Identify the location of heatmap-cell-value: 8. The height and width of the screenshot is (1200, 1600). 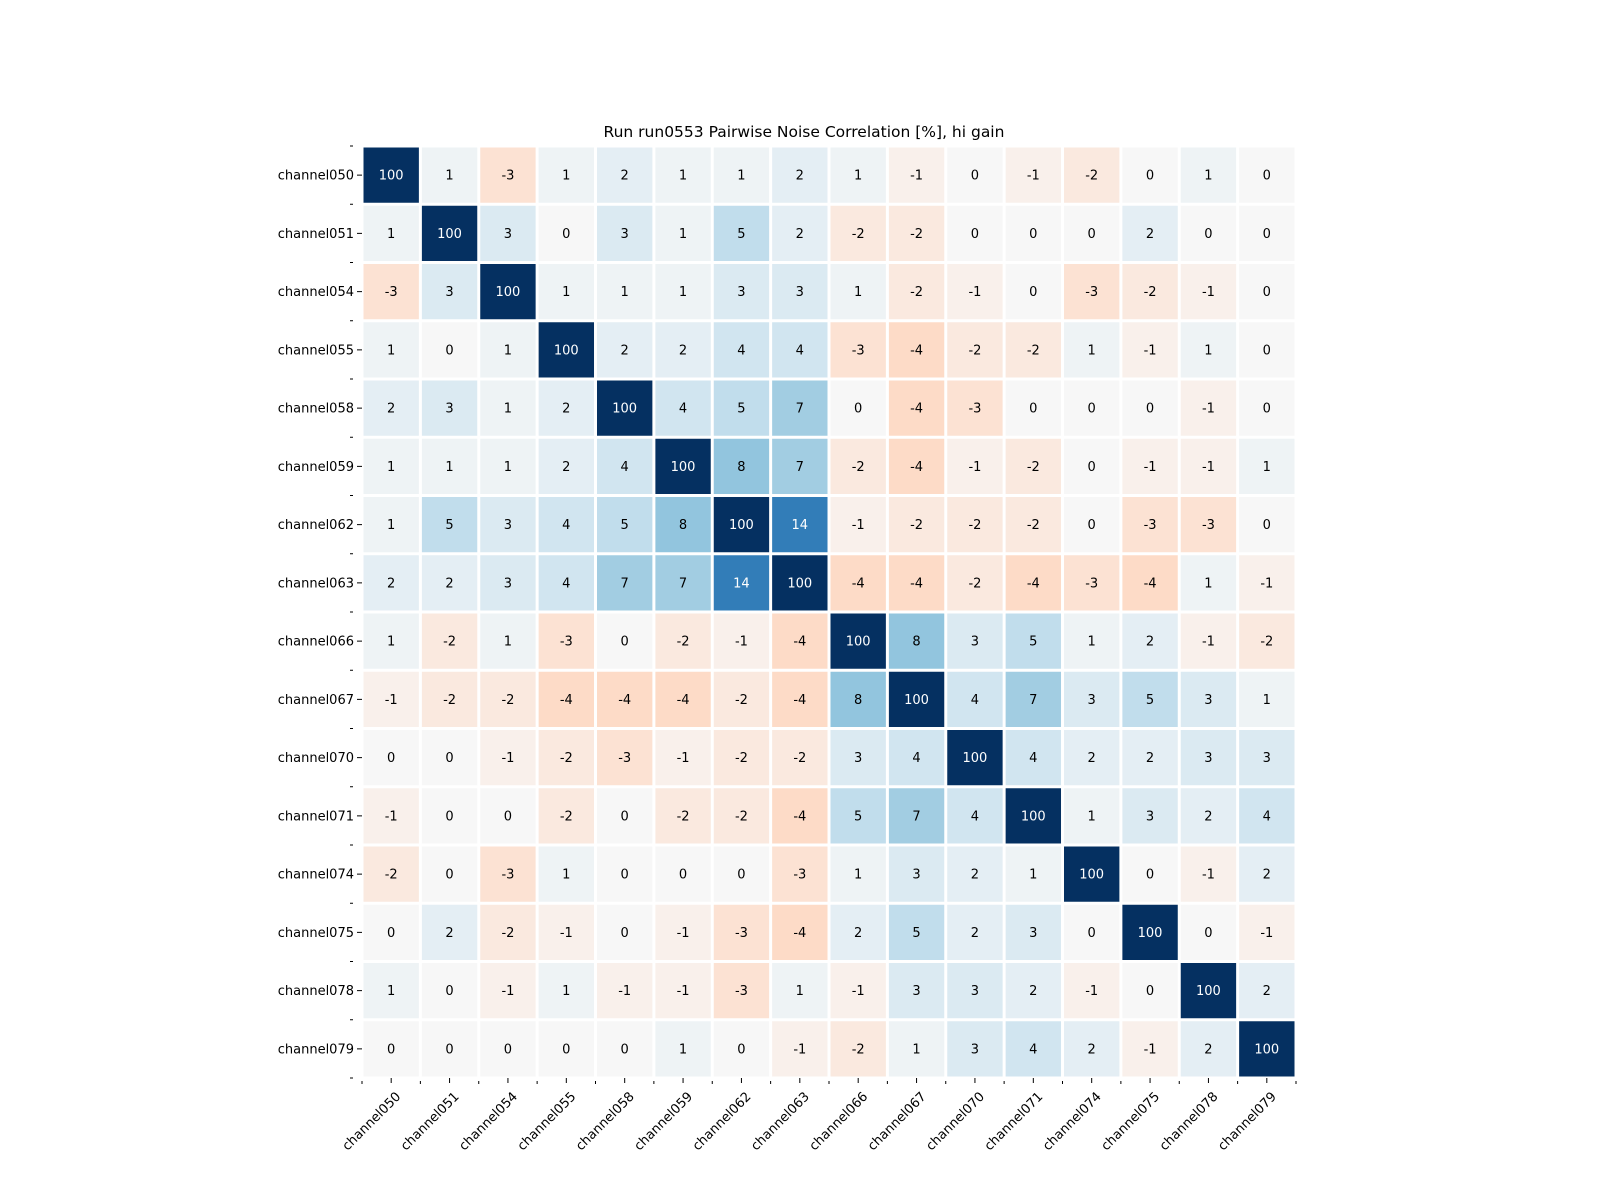
(916, 642).